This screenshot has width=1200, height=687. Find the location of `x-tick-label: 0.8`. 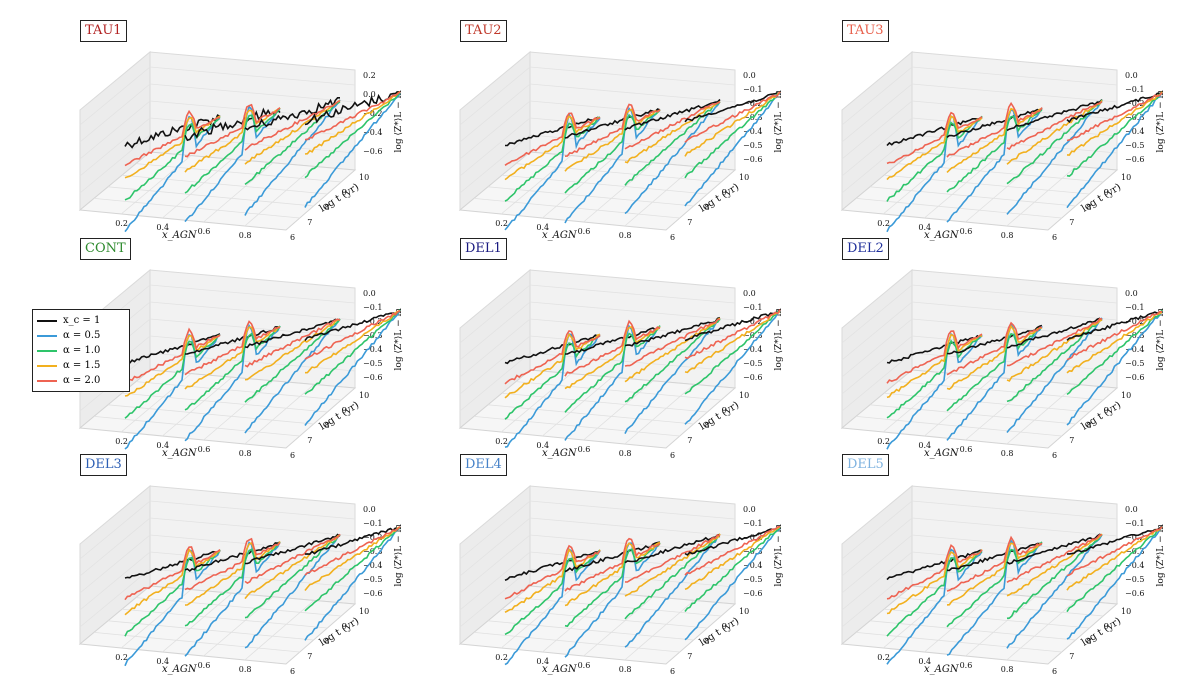

x-tick-label: 0.8 is located at coordinates (1007, 235).